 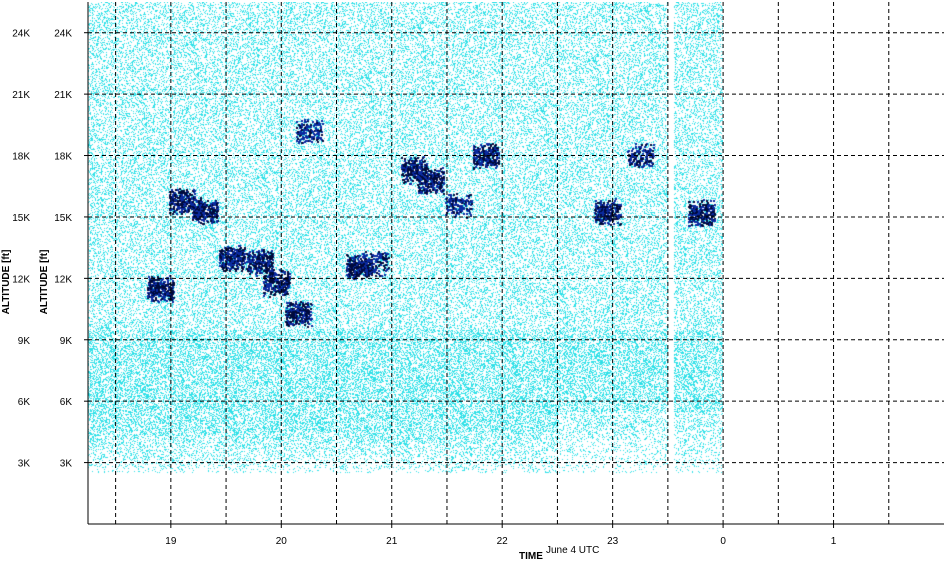 I want to click on x-tick-label: 23, so click(x=613, y=541).